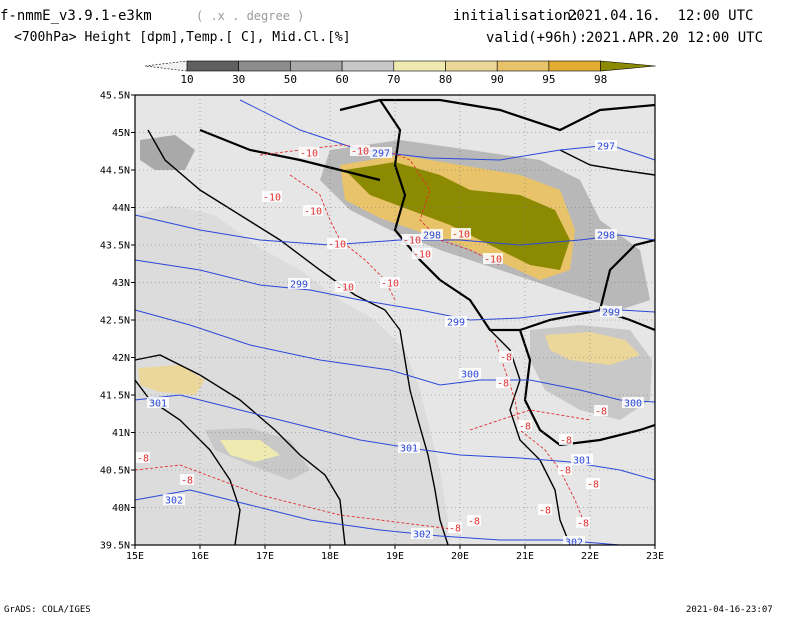 The height and width of the screenshot is (618, 800). Describe the element at coordinates (265, 556) in the screenshot. I see `lon-label: 17E` at that location.